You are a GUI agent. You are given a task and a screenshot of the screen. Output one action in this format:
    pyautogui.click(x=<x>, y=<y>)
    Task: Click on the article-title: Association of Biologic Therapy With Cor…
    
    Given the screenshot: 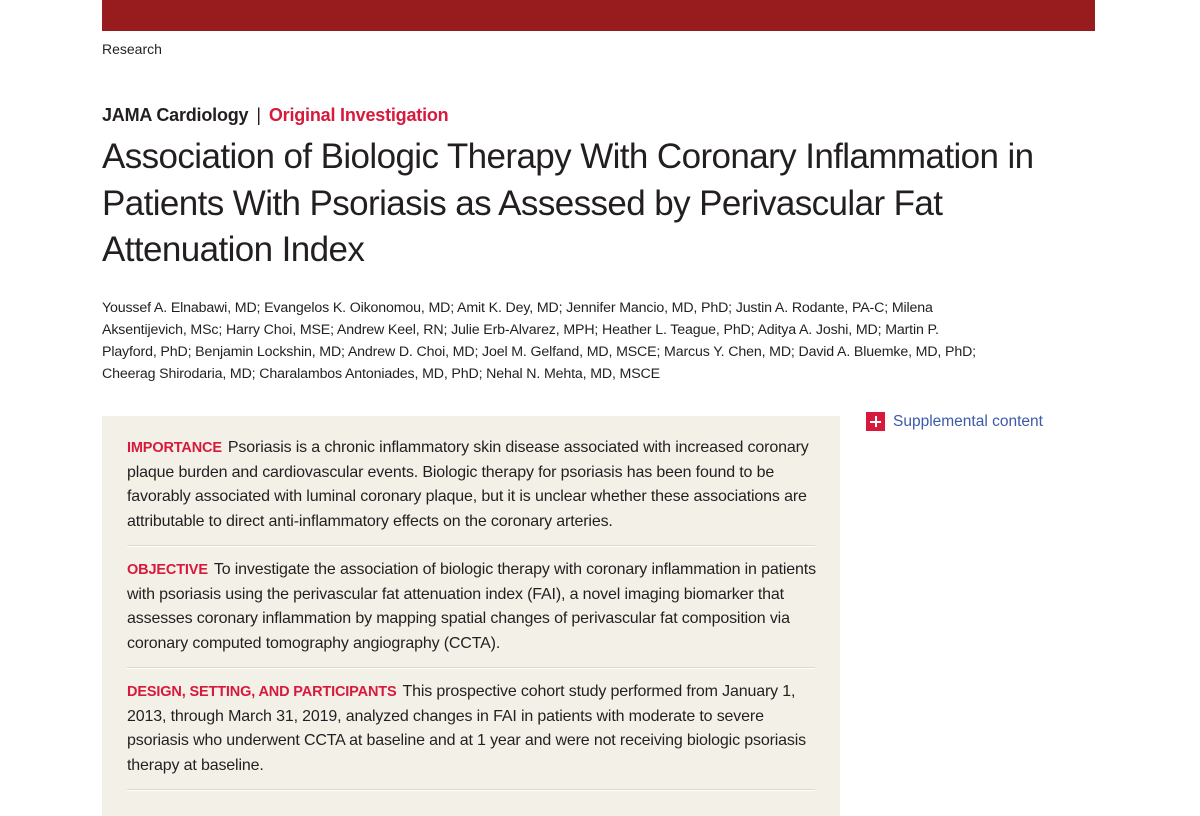 What is the action you would take?
    pyautogui.click(x=568, y=203)
    